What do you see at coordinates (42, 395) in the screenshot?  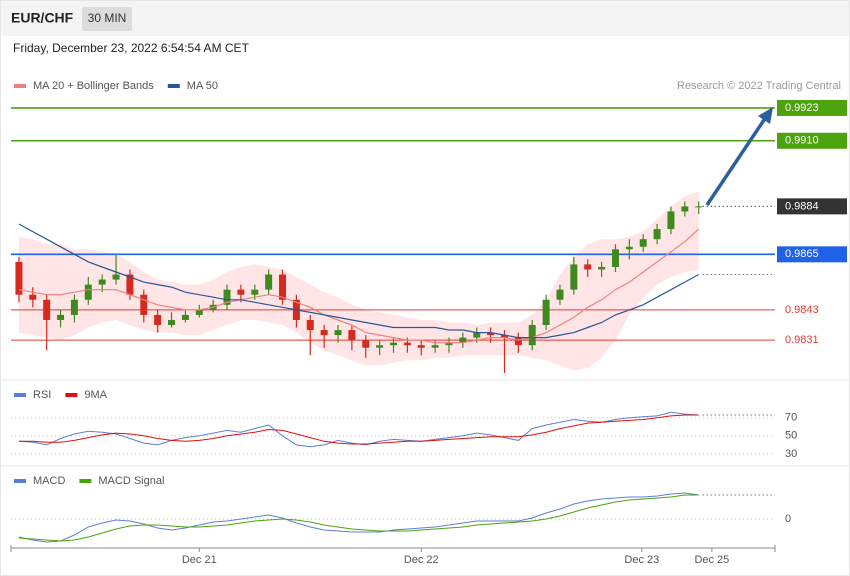 I see `legend-label: RSI` at bounding box center [42, 395].